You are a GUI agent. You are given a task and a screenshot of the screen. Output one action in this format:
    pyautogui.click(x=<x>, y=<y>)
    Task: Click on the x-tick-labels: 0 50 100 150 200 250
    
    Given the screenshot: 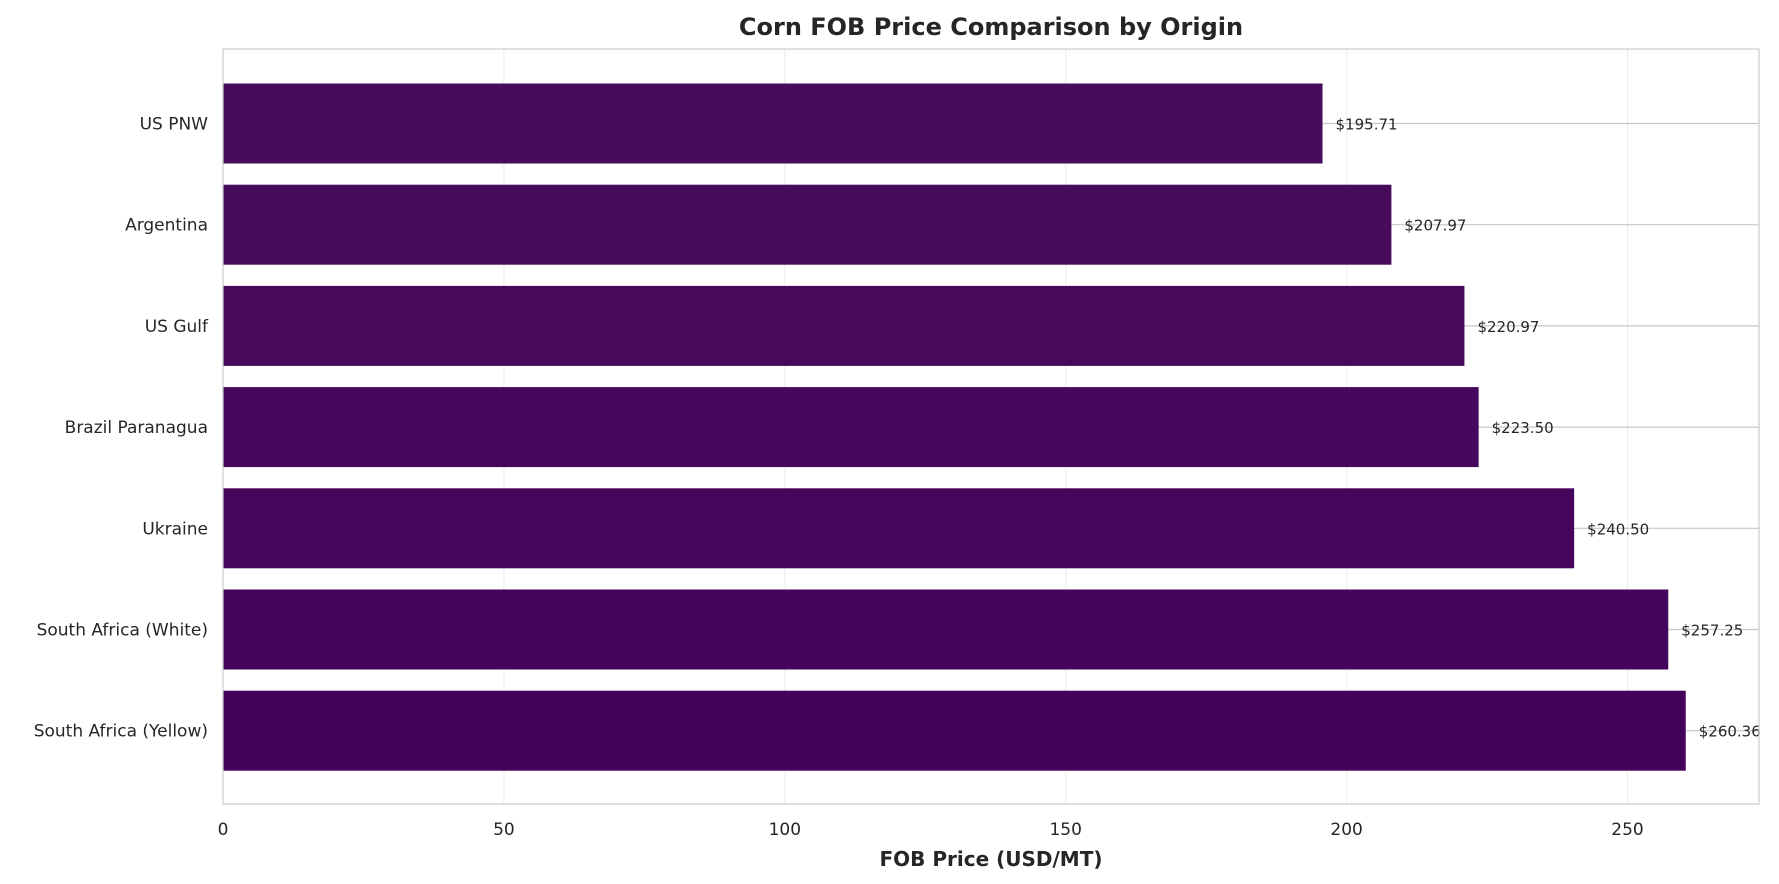 What is the action you would take?
    pyautogui.click(x=931, y=830)
    